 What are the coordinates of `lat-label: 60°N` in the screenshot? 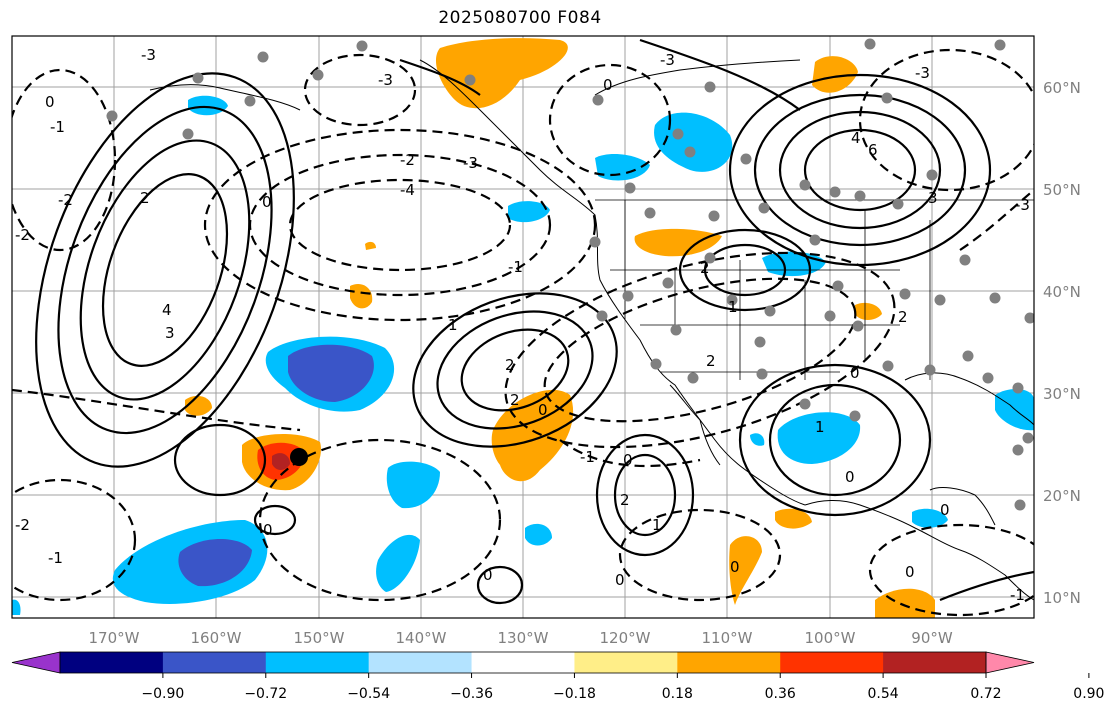 It's located at (1062, 88).